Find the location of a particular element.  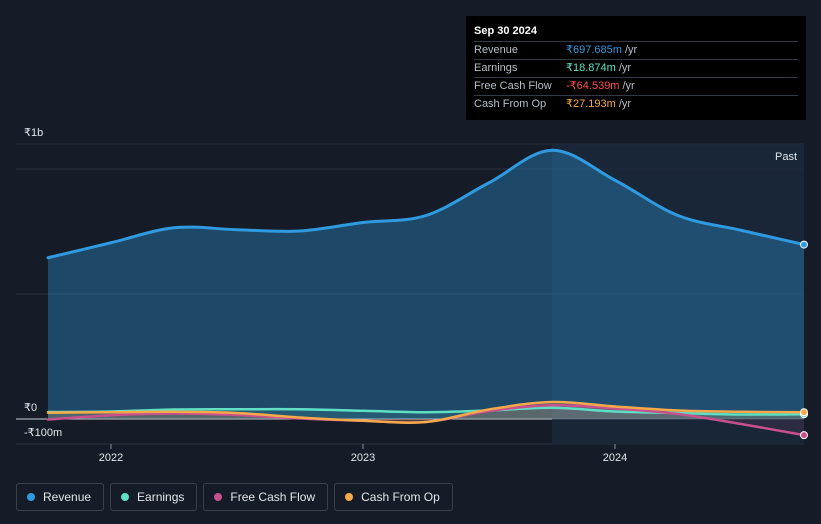

y-tick-label: ₹1b is located at coordinates (33, 133).